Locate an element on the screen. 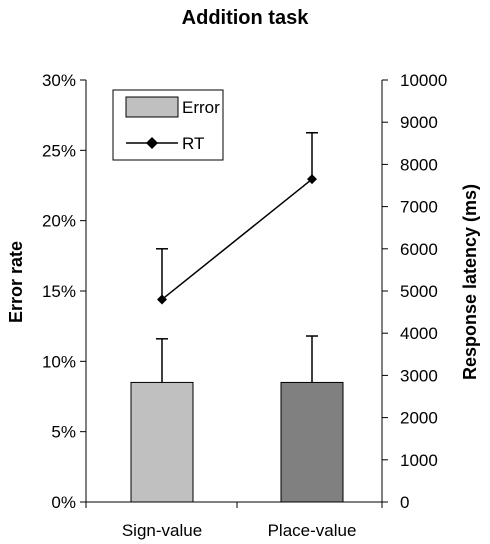 The width and height of the screenshot is (490, 544). legend: Error RT is located at coordinates (168, 125).